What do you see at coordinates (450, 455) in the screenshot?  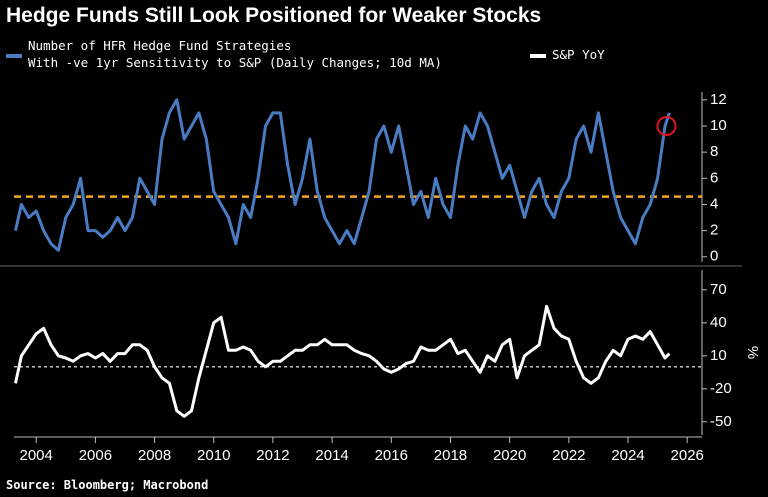 I see `x-tick-label: 2018` at bounding box center [450, 455].